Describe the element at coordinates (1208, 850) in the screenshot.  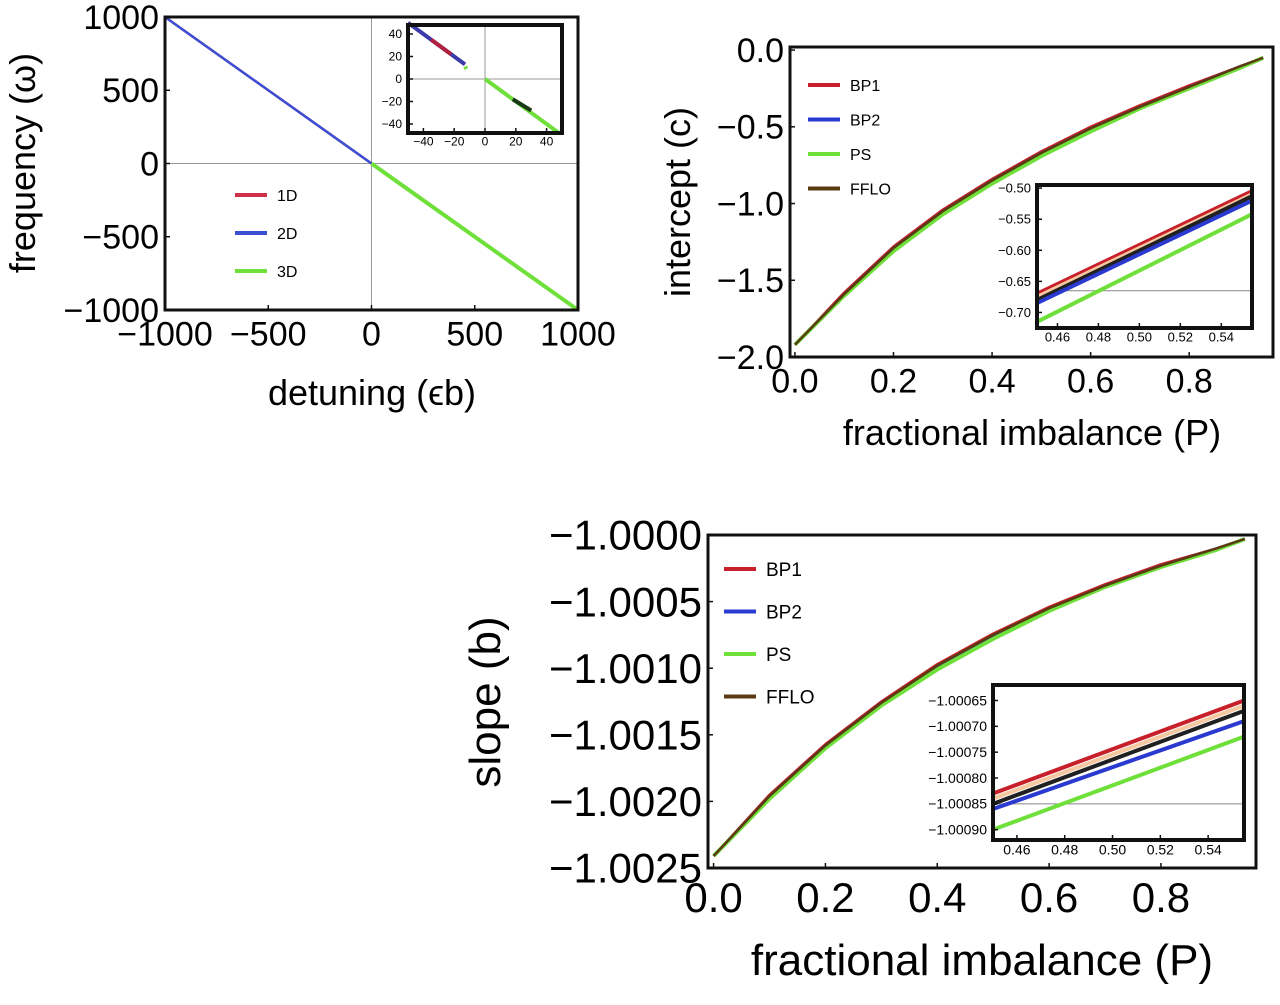
I see `panel-c-inset-xtick-label: 0.54` at that location.